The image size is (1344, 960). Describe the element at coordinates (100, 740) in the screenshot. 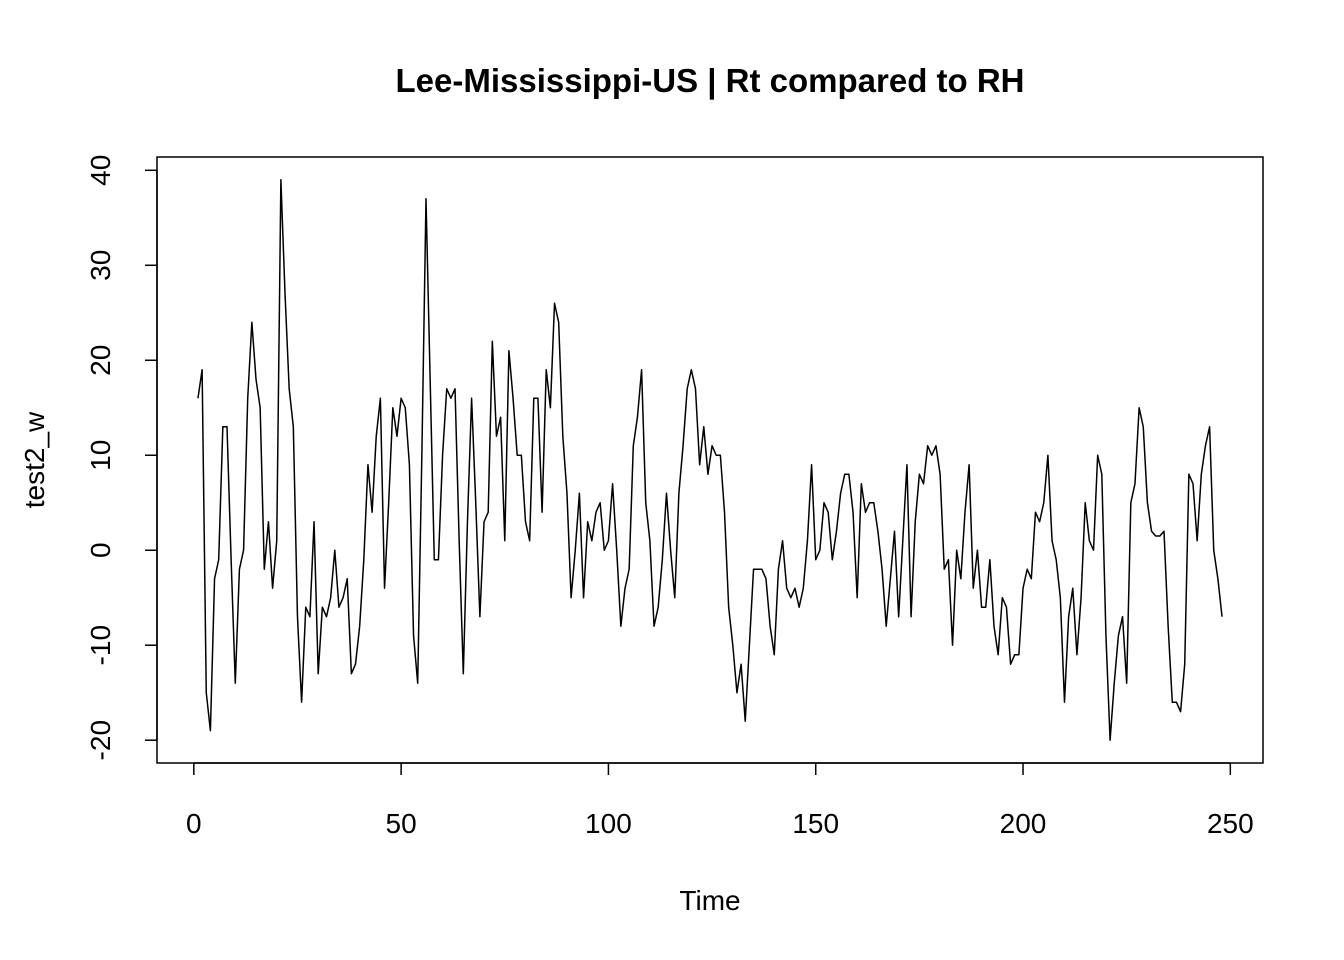

I see `y-tick-label: -20` at that location.